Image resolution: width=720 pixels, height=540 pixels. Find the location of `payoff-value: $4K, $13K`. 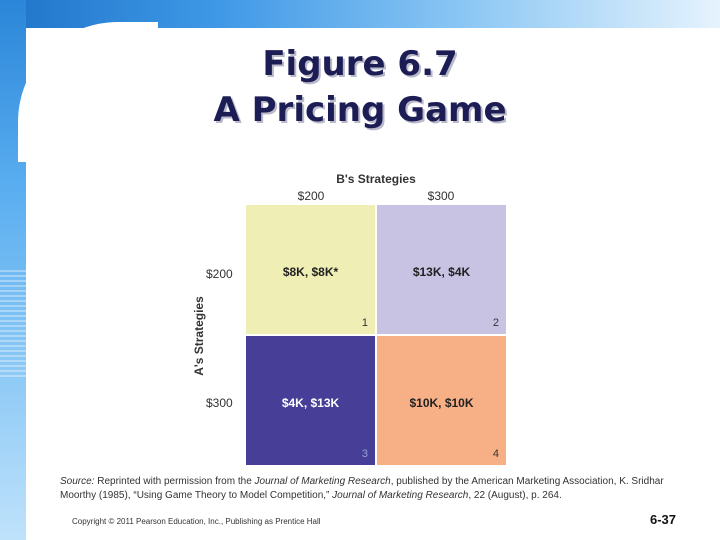

payoff-value: $4K, $13K is located at coordinates (310, 403).